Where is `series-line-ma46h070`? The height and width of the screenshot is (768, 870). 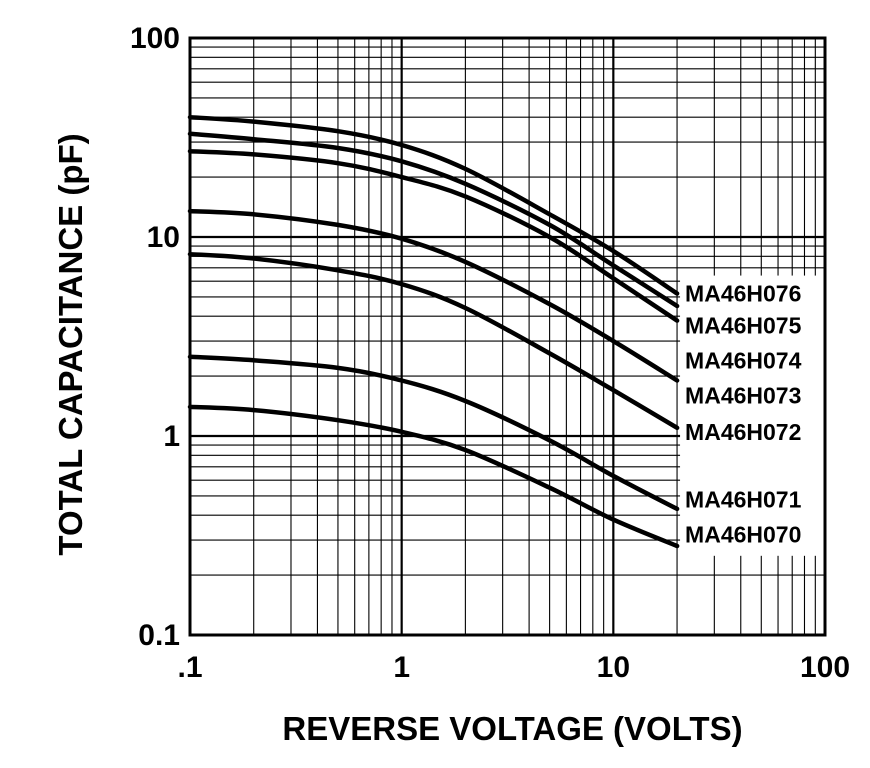 series-line-ma46h070 is located at coordinates (433, 476).